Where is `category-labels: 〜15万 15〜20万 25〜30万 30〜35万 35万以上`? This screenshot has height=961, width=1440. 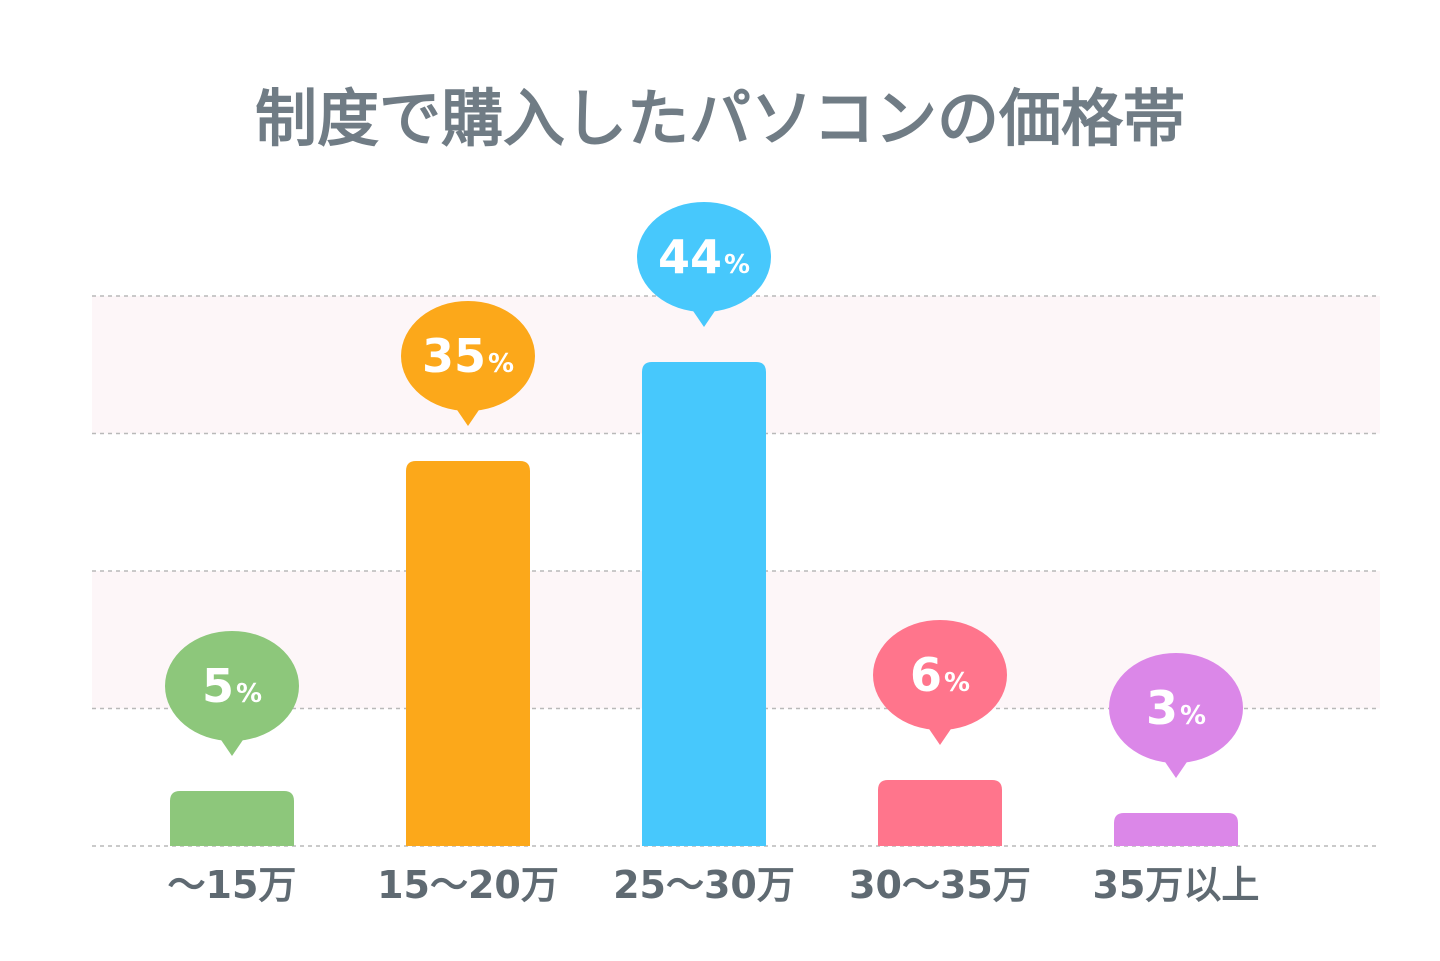 category-labels: 〜15万 15〜20万 25〜30万 30〜35万 35万以上 is located at coordinates (714, 885).